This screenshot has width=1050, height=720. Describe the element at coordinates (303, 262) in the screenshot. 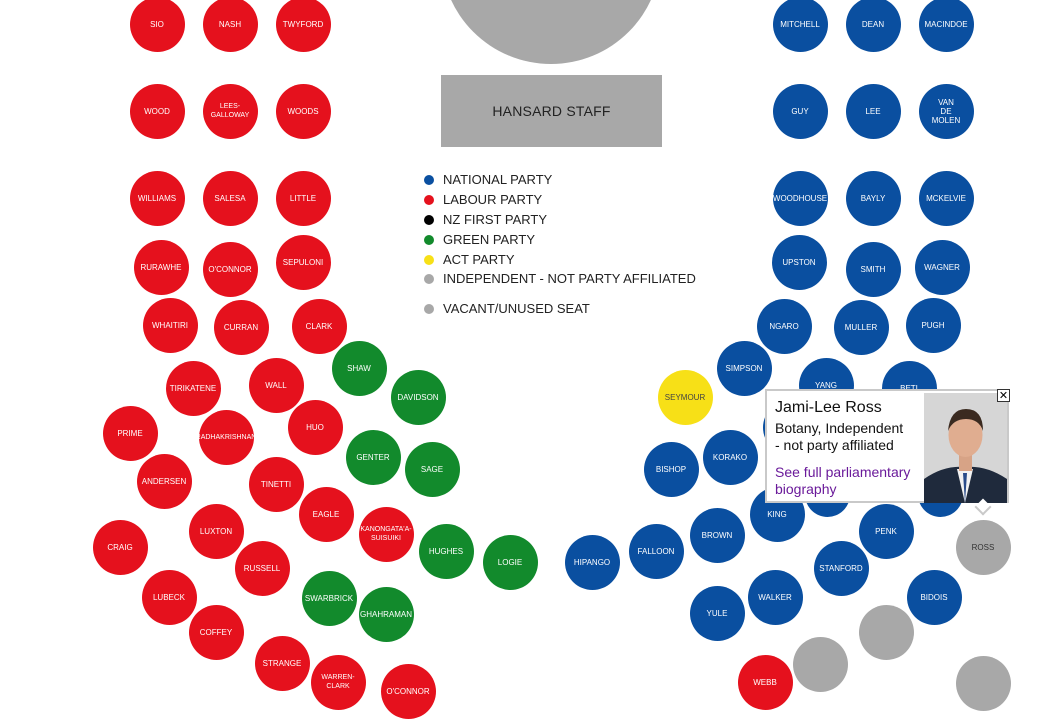

I see `seat-sepuloni: SEPULONI` at that location.